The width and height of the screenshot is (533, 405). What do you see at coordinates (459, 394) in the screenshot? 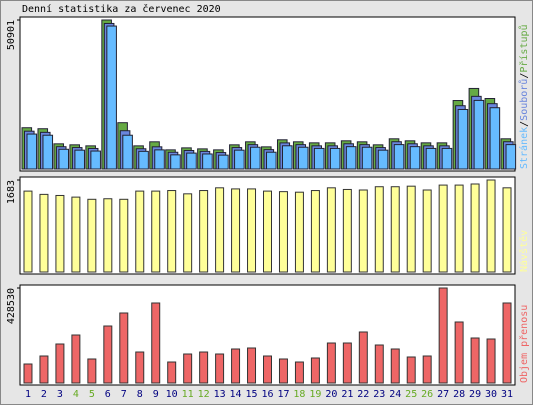
I see `x-tick-label: 28` at bounding box center [459, 394].